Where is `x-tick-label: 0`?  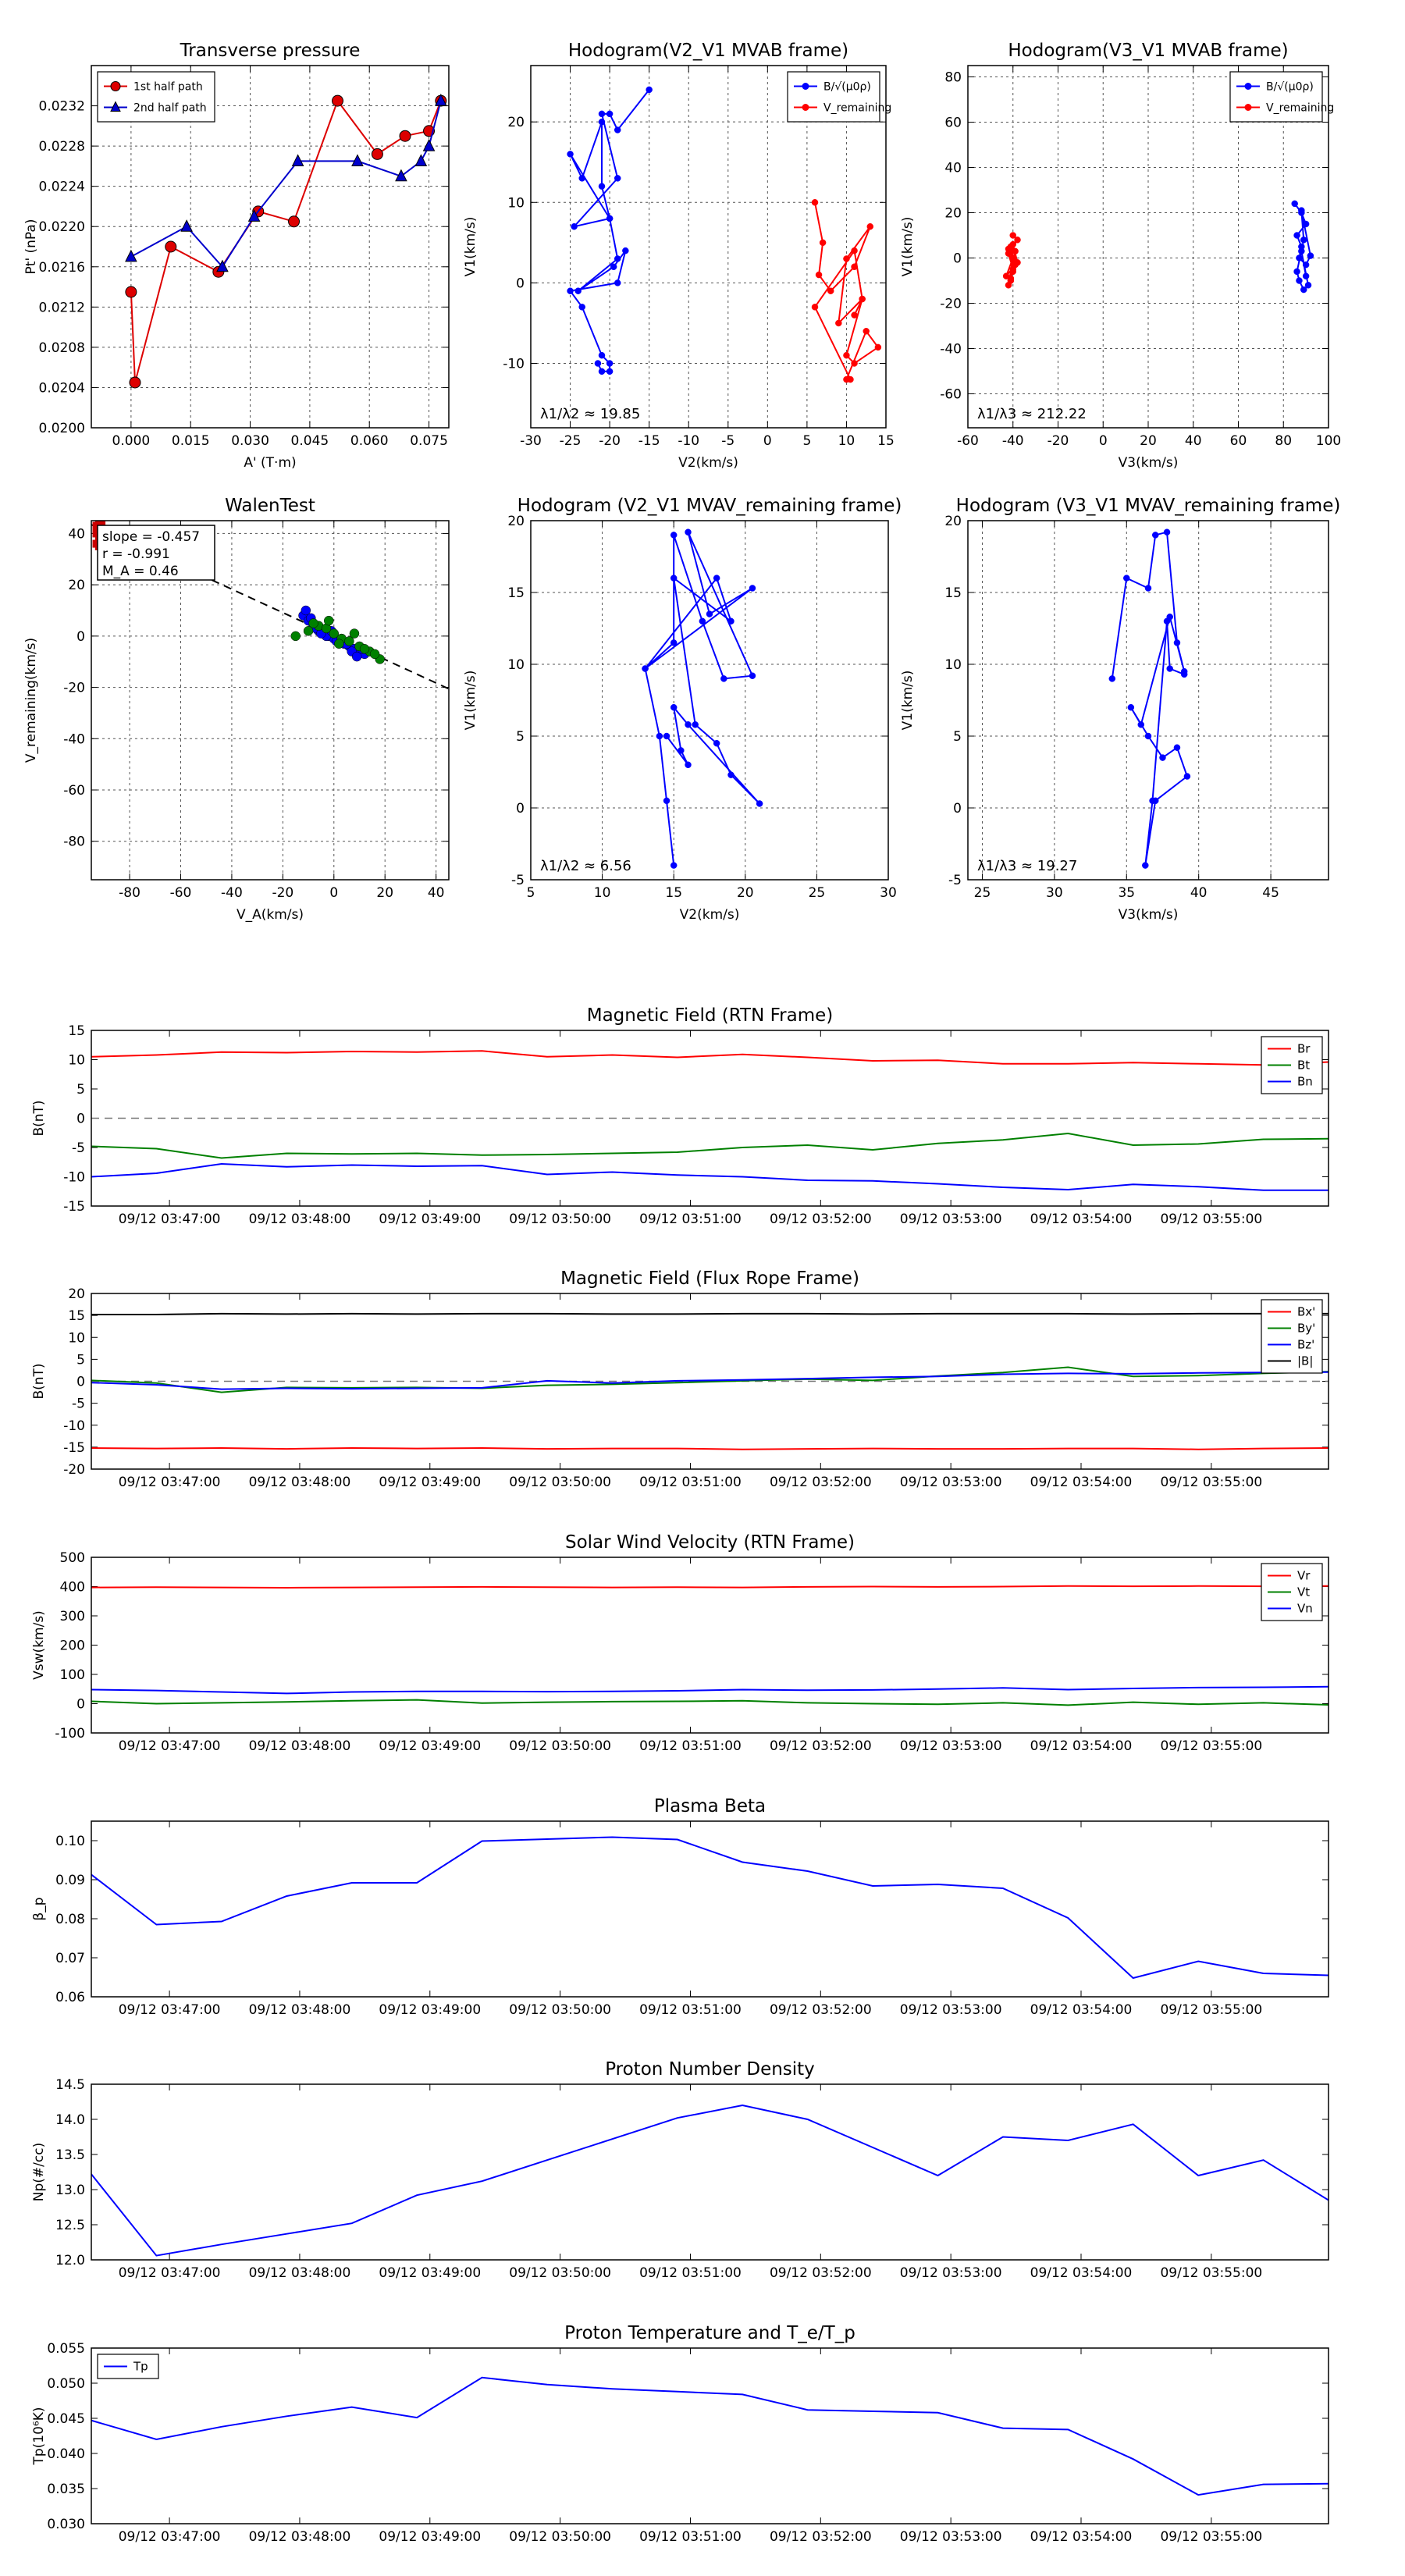 x-tick-label: 0 is located at coordinates (1103, 441).